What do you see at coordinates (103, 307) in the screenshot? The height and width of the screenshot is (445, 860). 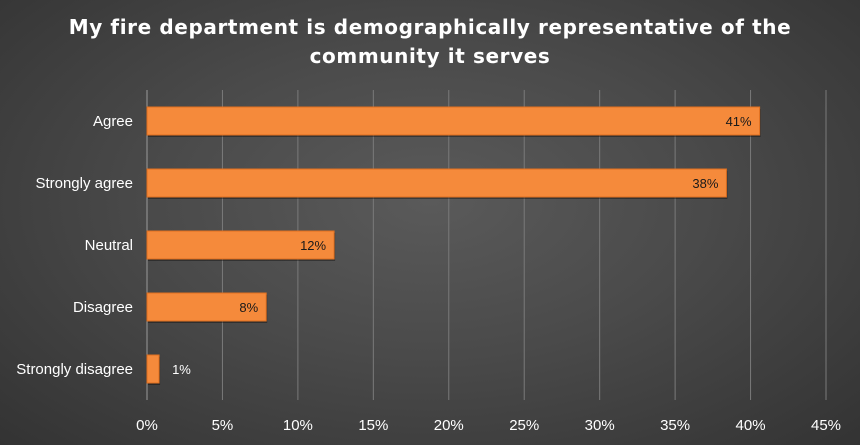 I see `category-label: Disagree` at bounding box center [103, 307].